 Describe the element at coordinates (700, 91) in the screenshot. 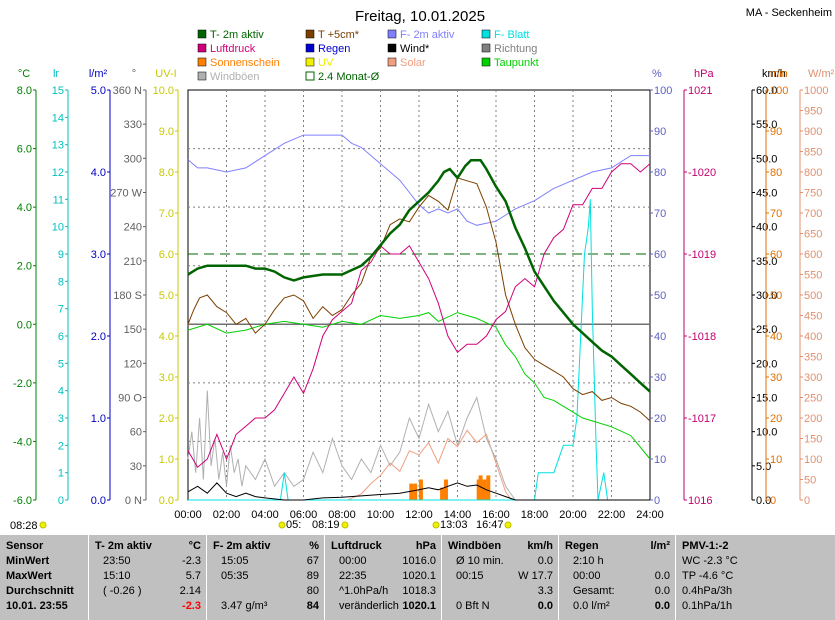

I see `axis-tick-label: 1021` at that location.